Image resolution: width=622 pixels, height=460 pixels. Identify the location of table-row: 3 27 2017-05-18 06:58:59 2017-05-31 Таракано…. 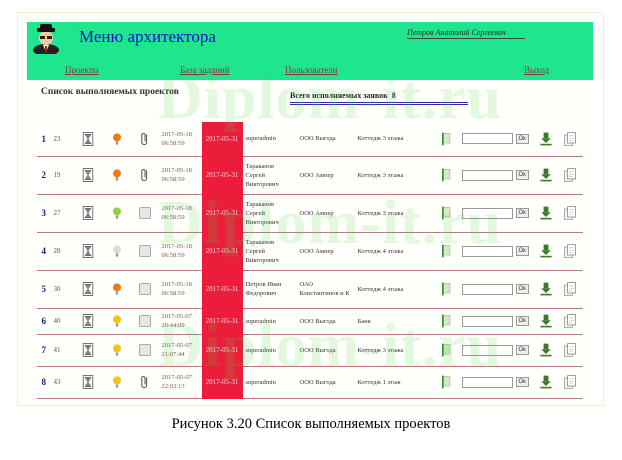
(310, 213).